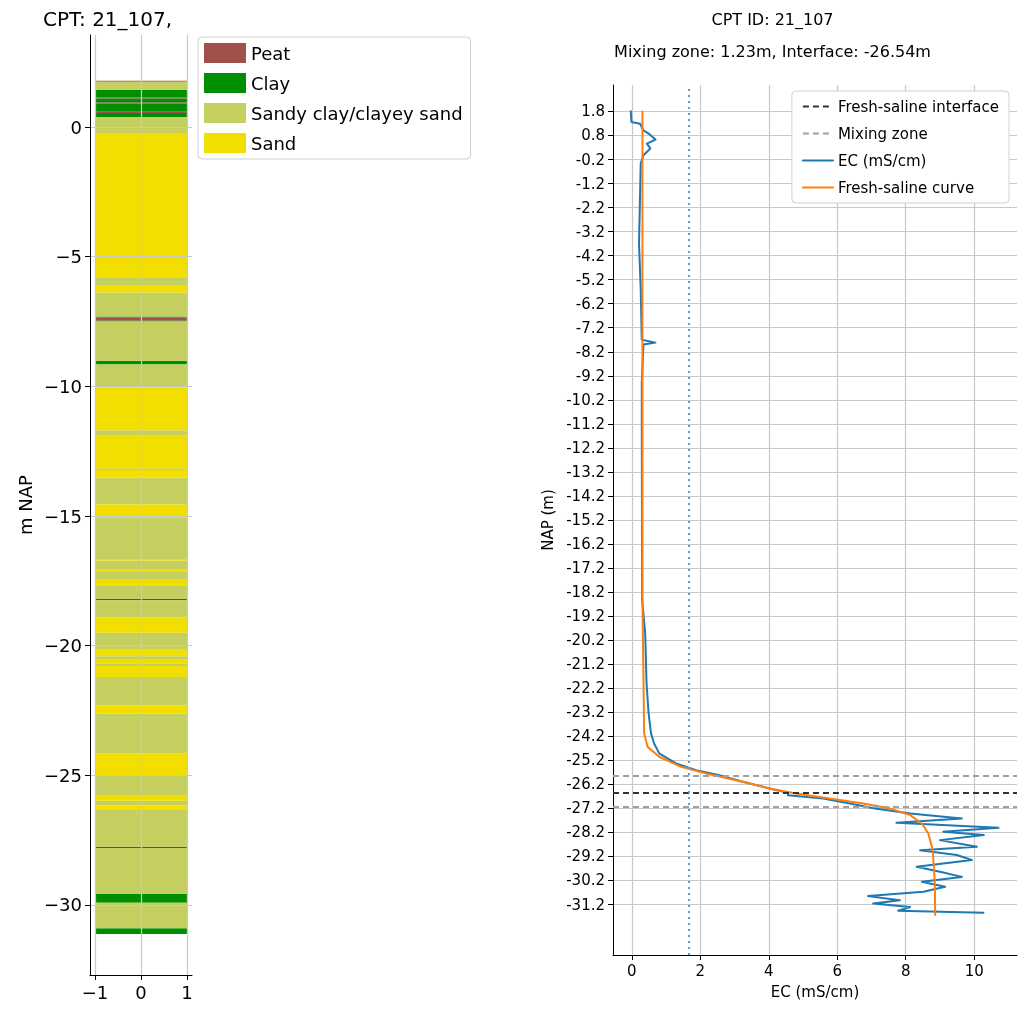 The width and height of the screenshot is (1030, 1009). Describe the element at coordinates (585, 736) in the screenshot. I see `y-tick-label: -24.2` at that location.